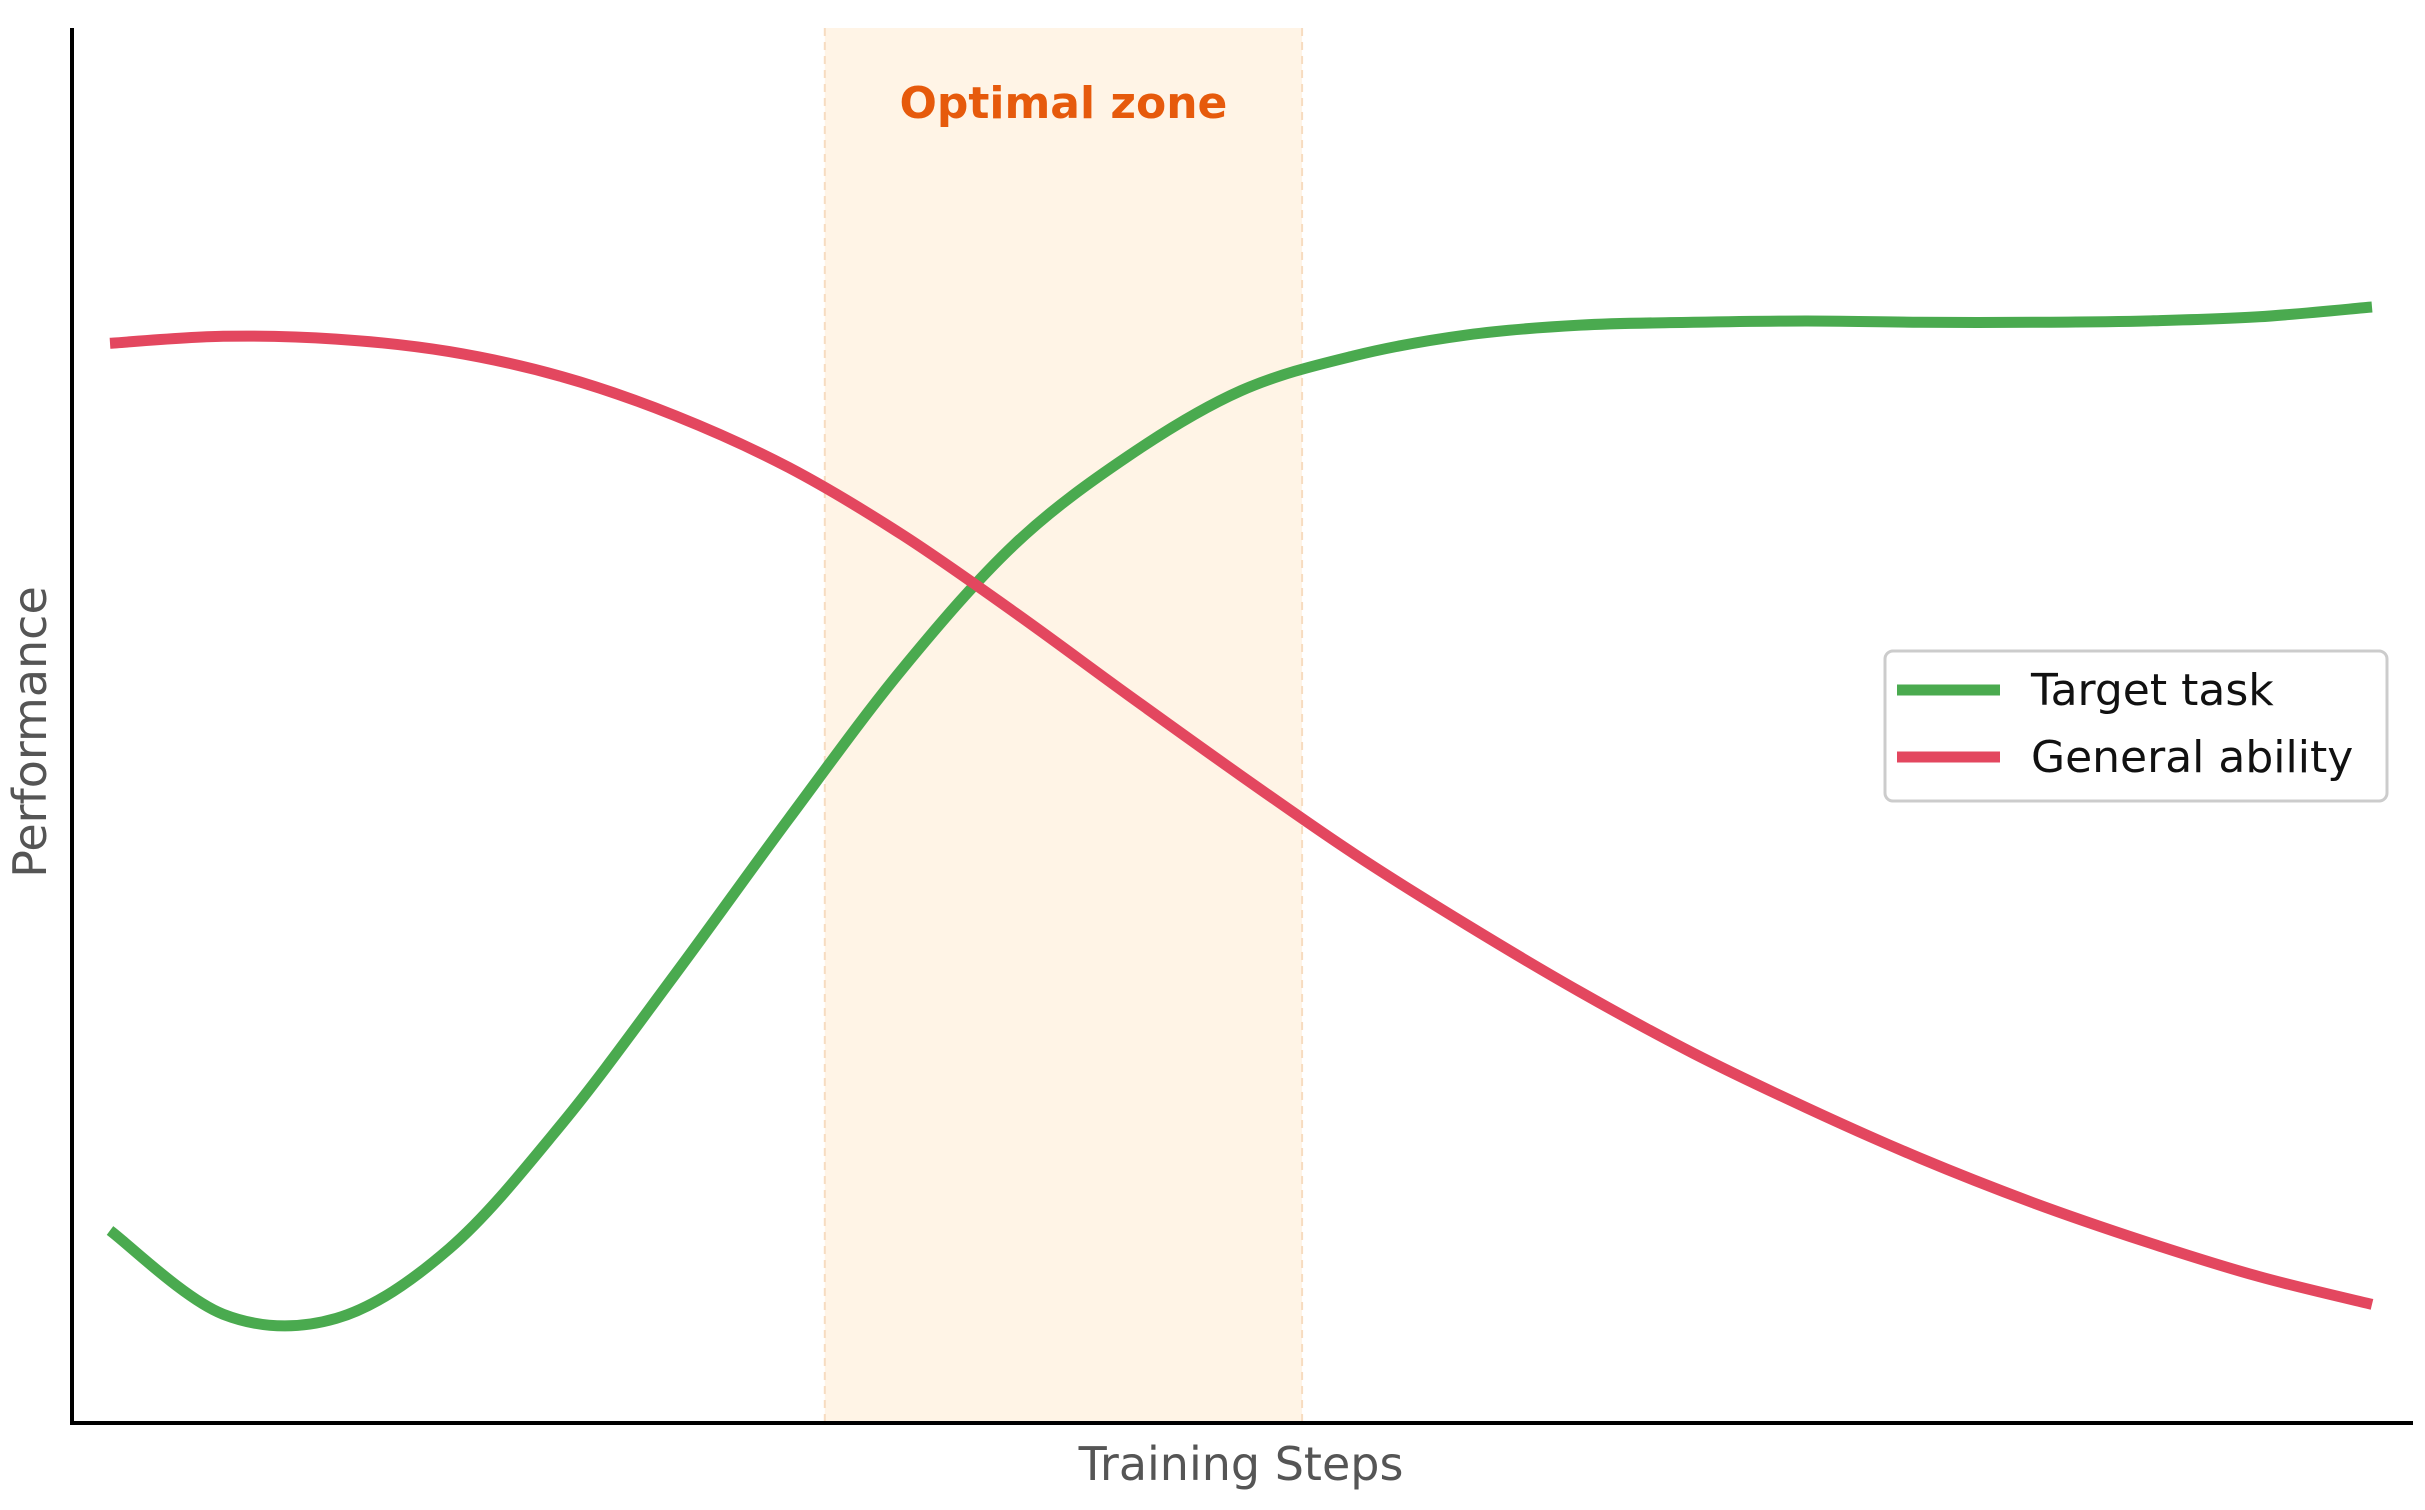 Image resolution: width=2425 pixels, height=1510 pixels. I want to click on legend-box, so click(2136, 726).